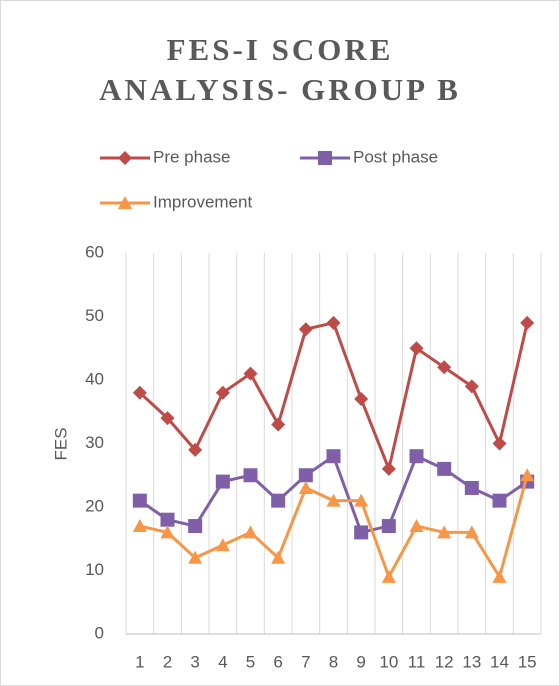 The height and width of the screenshot is (686, 560). I want to click on y-tick-label: 0, so click(99, 632).